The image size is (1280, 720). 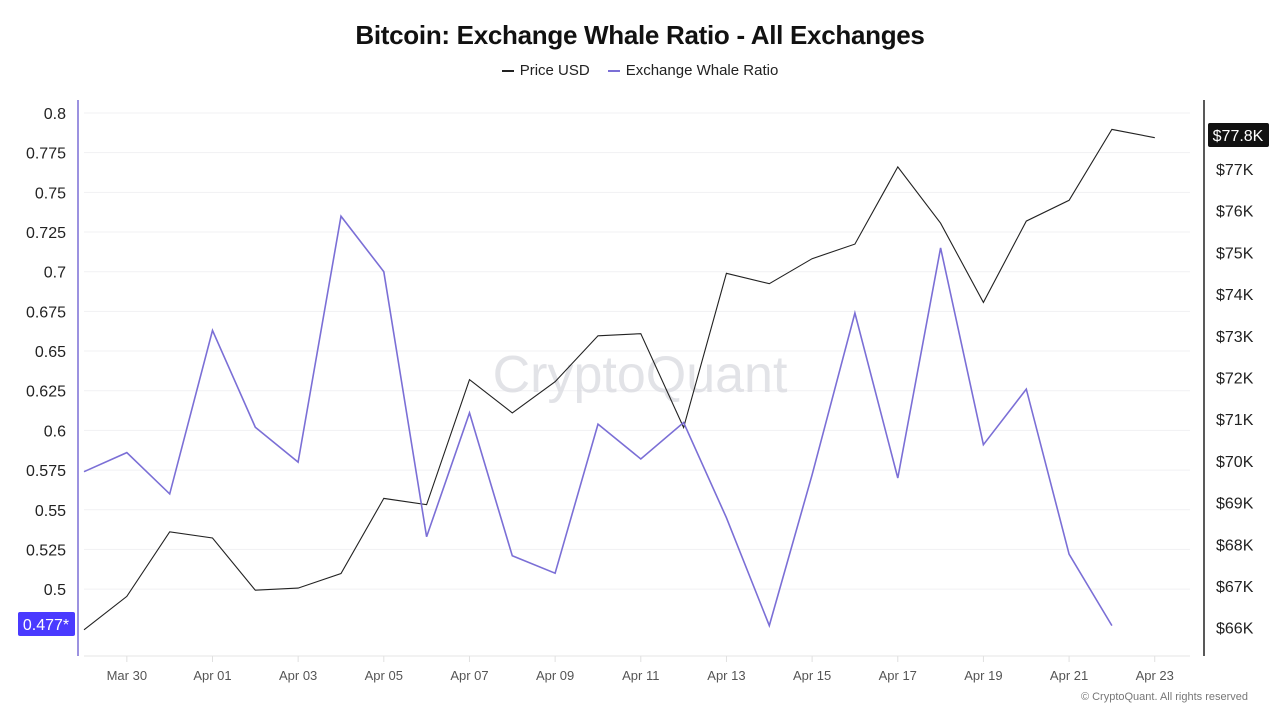 What do you see at coordinates (1155, 675) in the screenshot?
I see `x-axis-tick-label: Apr 23` at bounding box center [1155, 675].